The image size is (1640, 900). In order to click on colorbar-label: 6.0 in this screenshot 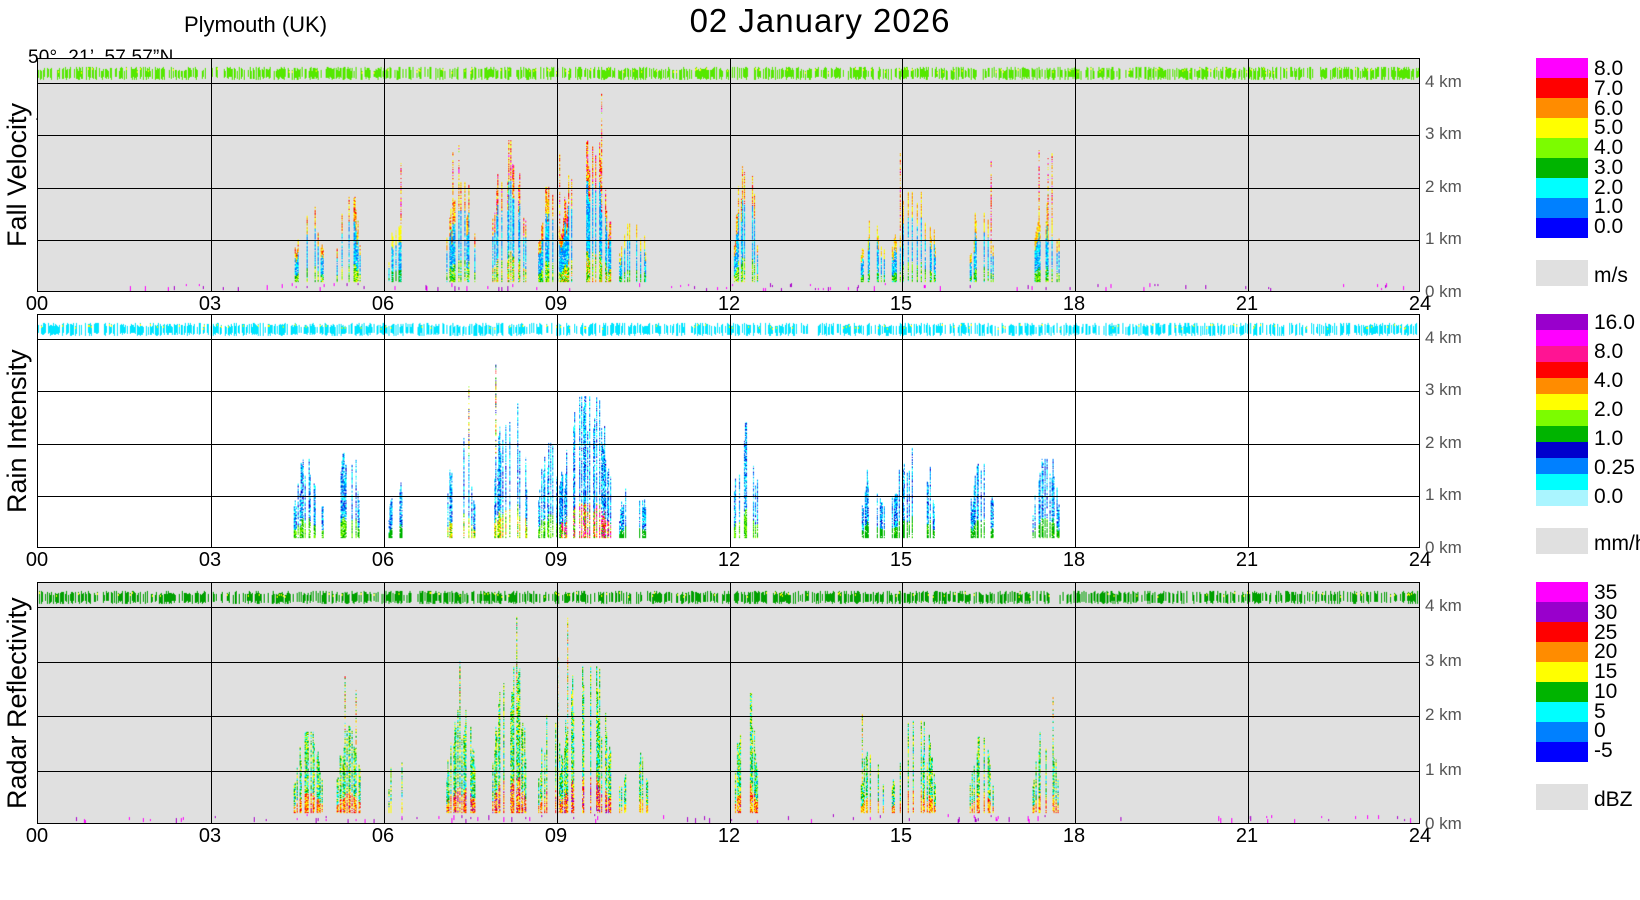, I will do `click(1609, 108)`.